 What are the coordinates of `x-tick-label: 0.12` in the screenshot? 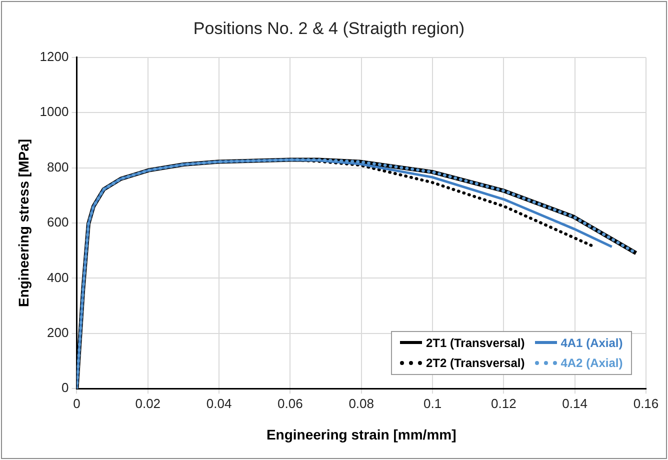 It's located at (503, 403).